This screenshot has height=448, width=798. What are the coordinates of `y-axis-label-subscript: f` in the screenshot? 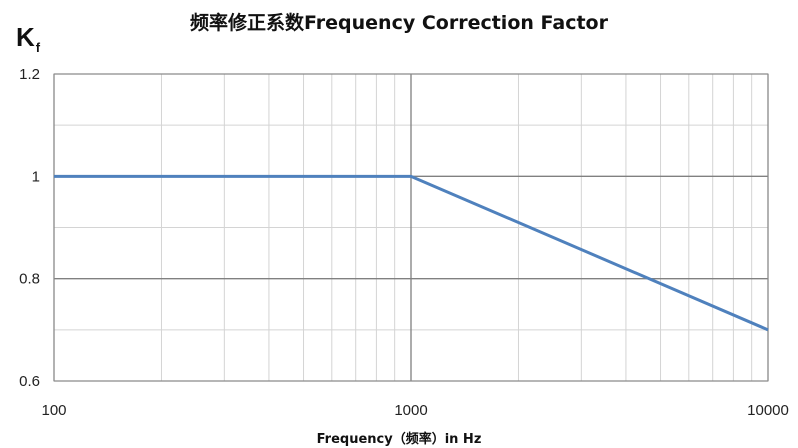 It's located at (38, 47).